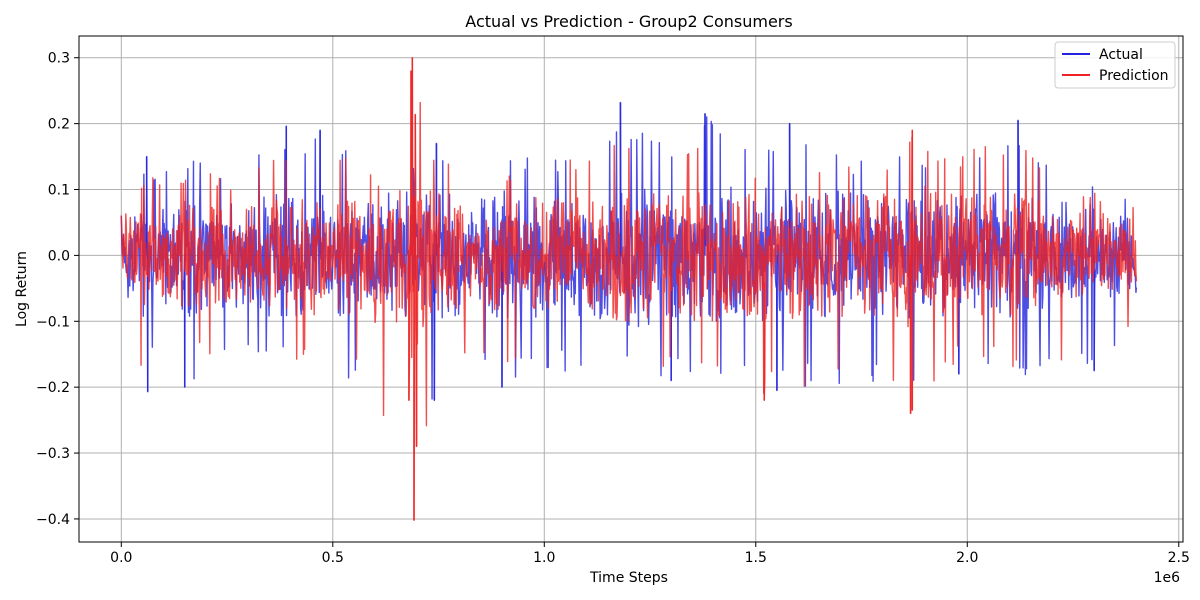  I want to click on y-tick-label: −0.4, so click(53, 520).